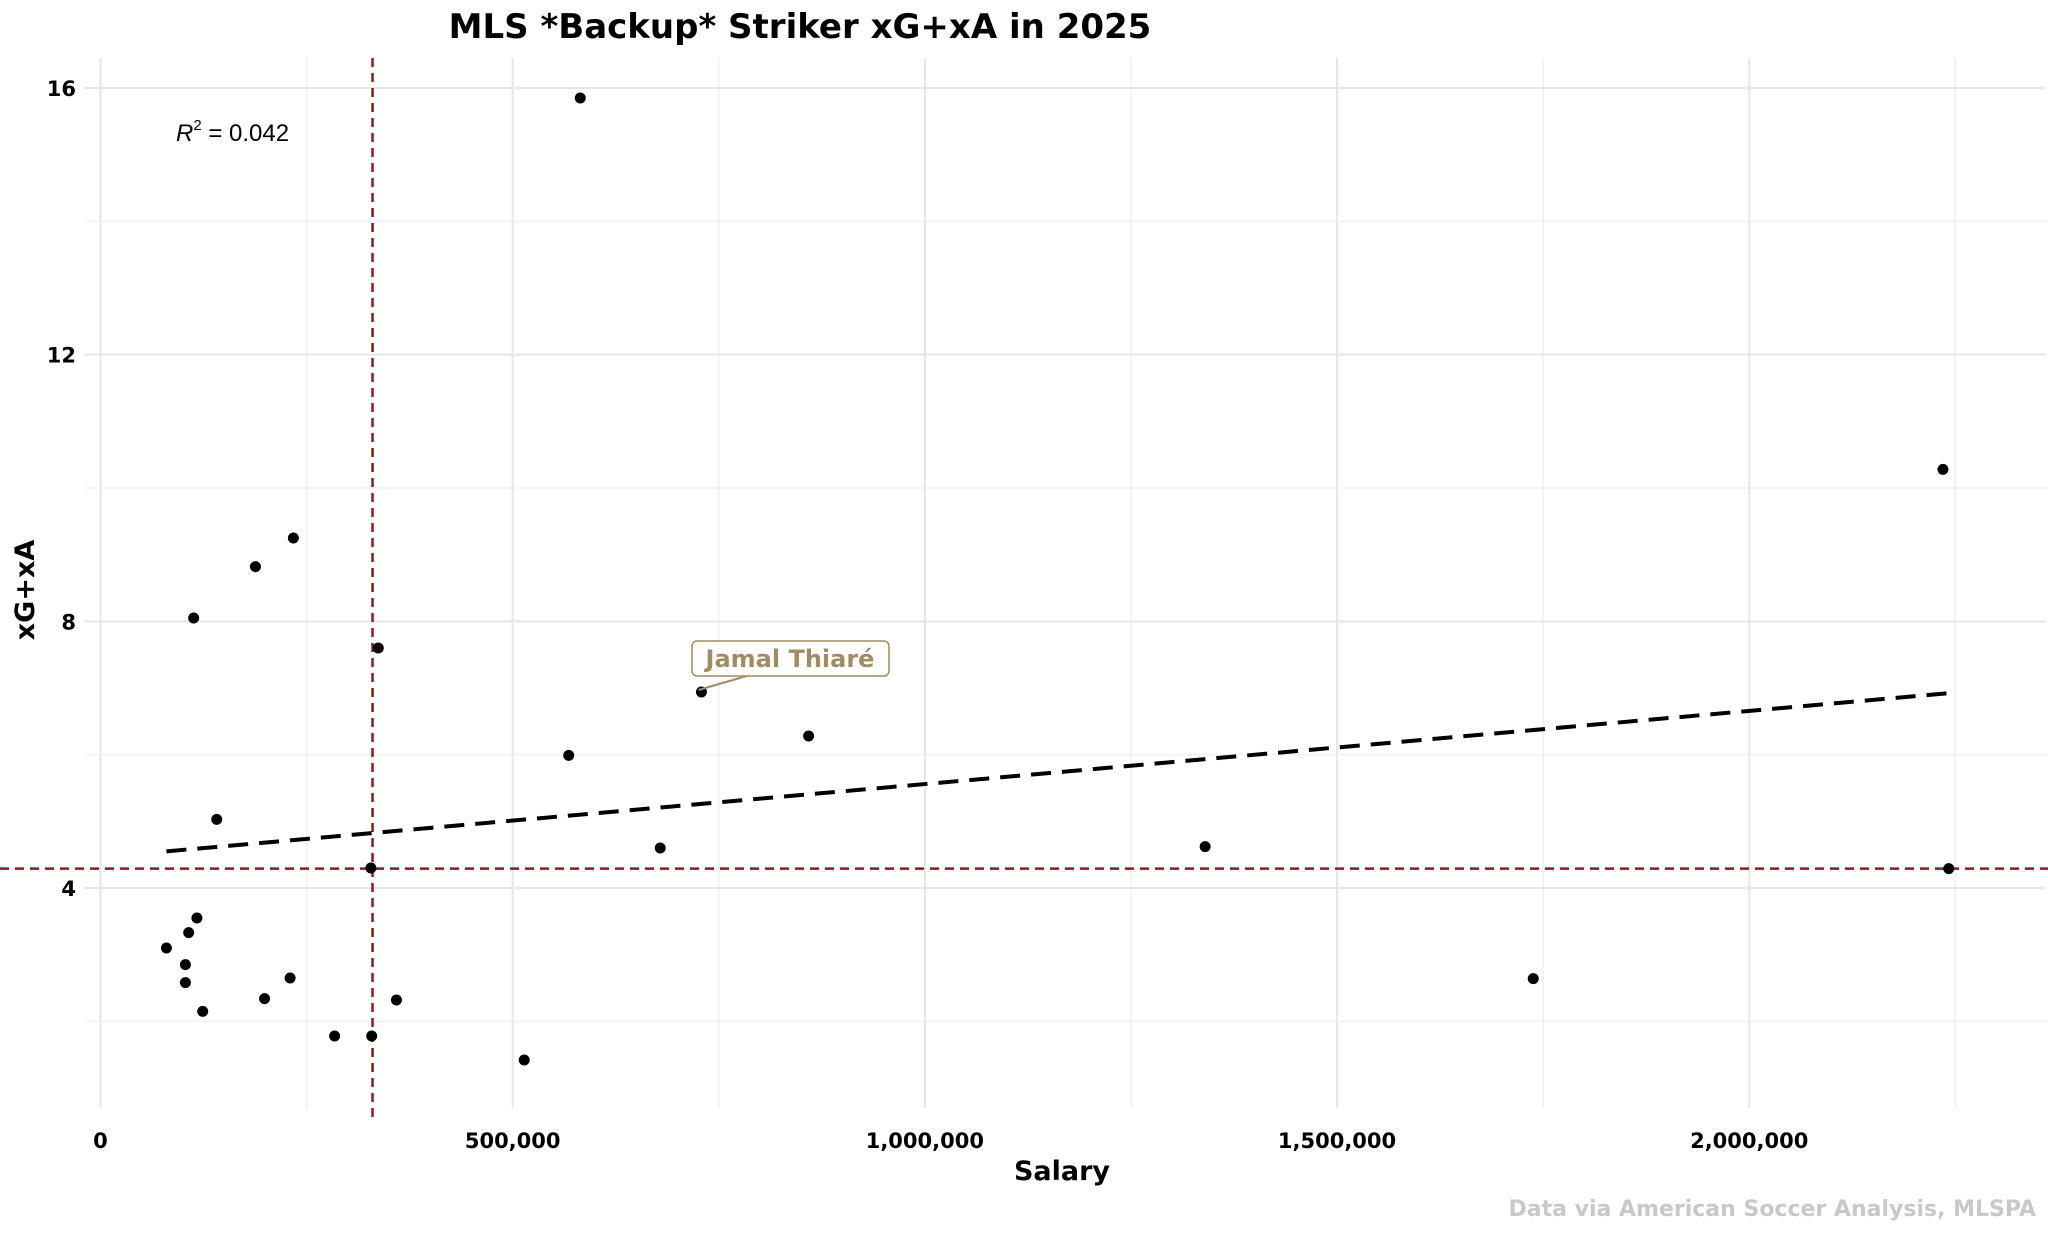 This screenshot has width=2048, height=1233. What do you see at coordinates (1062, 1171) in the screenshot?
I see `x-axis-title: Salary` at bounding box center [1062, 1171].